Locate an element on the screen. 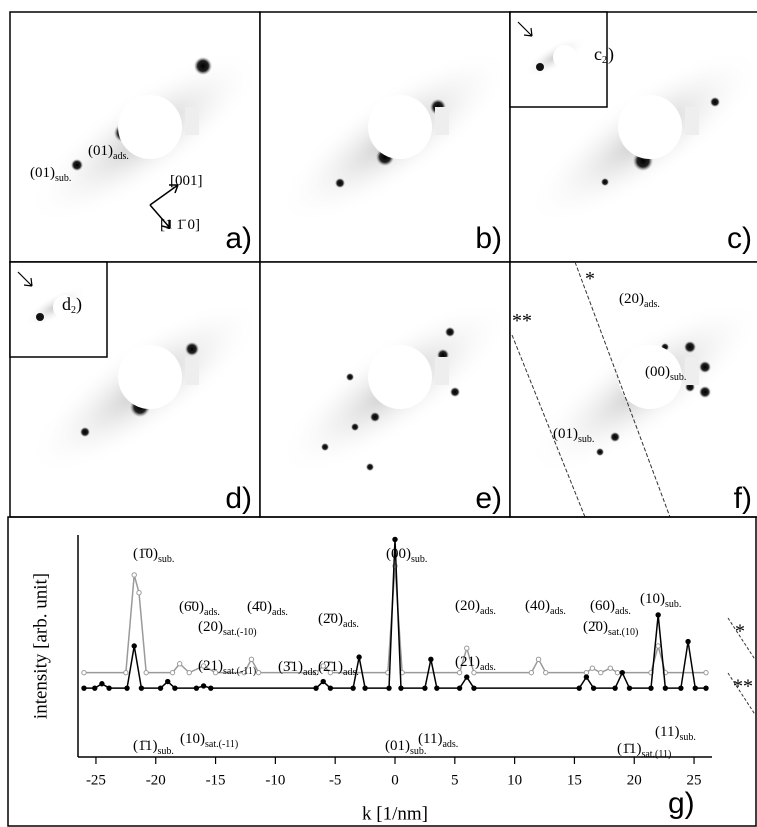  annotation-text: (21) is located at coordinates (210, 666).